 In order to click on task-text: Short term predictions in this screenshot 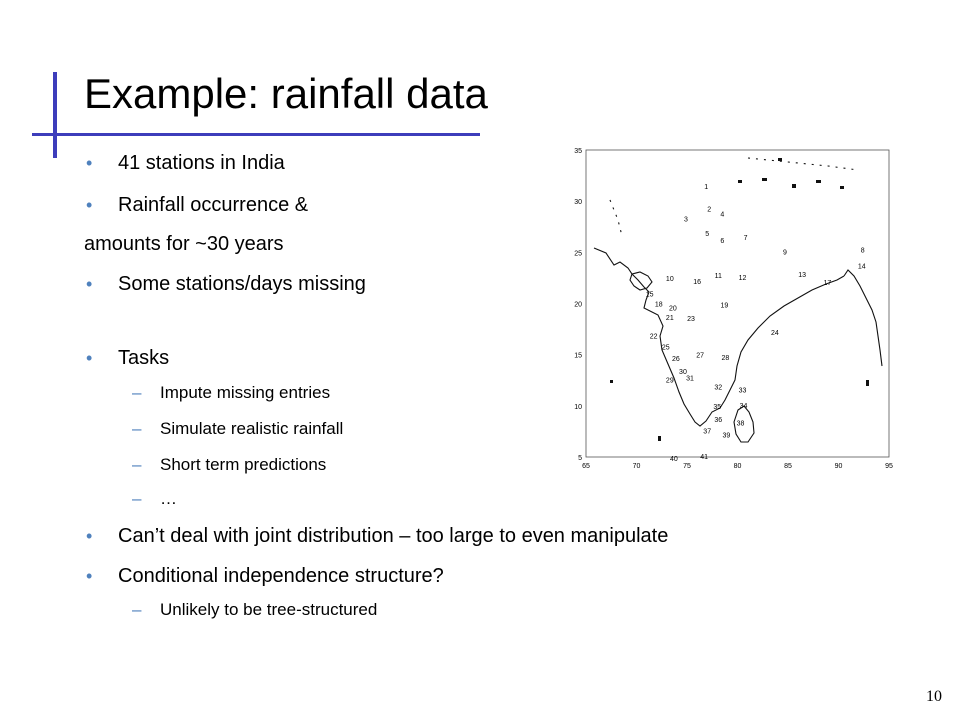, I will do `click(243, 464)`.